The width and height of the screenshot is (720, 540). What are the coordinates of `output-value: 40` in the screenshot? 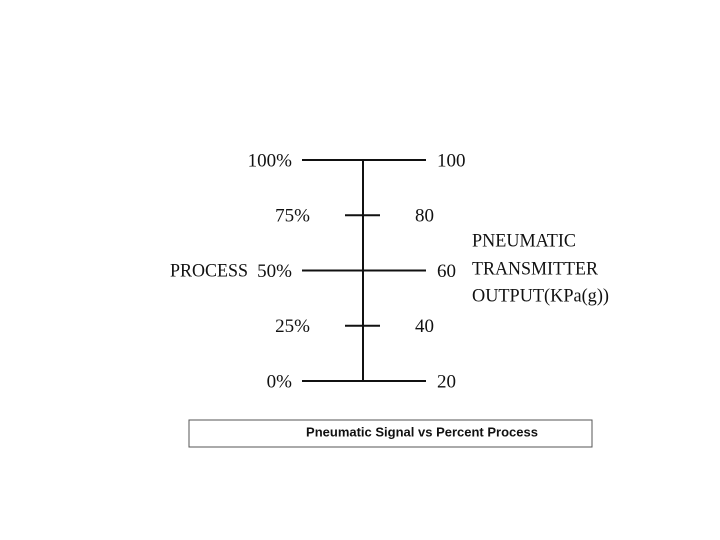 It's located at (424, 326).